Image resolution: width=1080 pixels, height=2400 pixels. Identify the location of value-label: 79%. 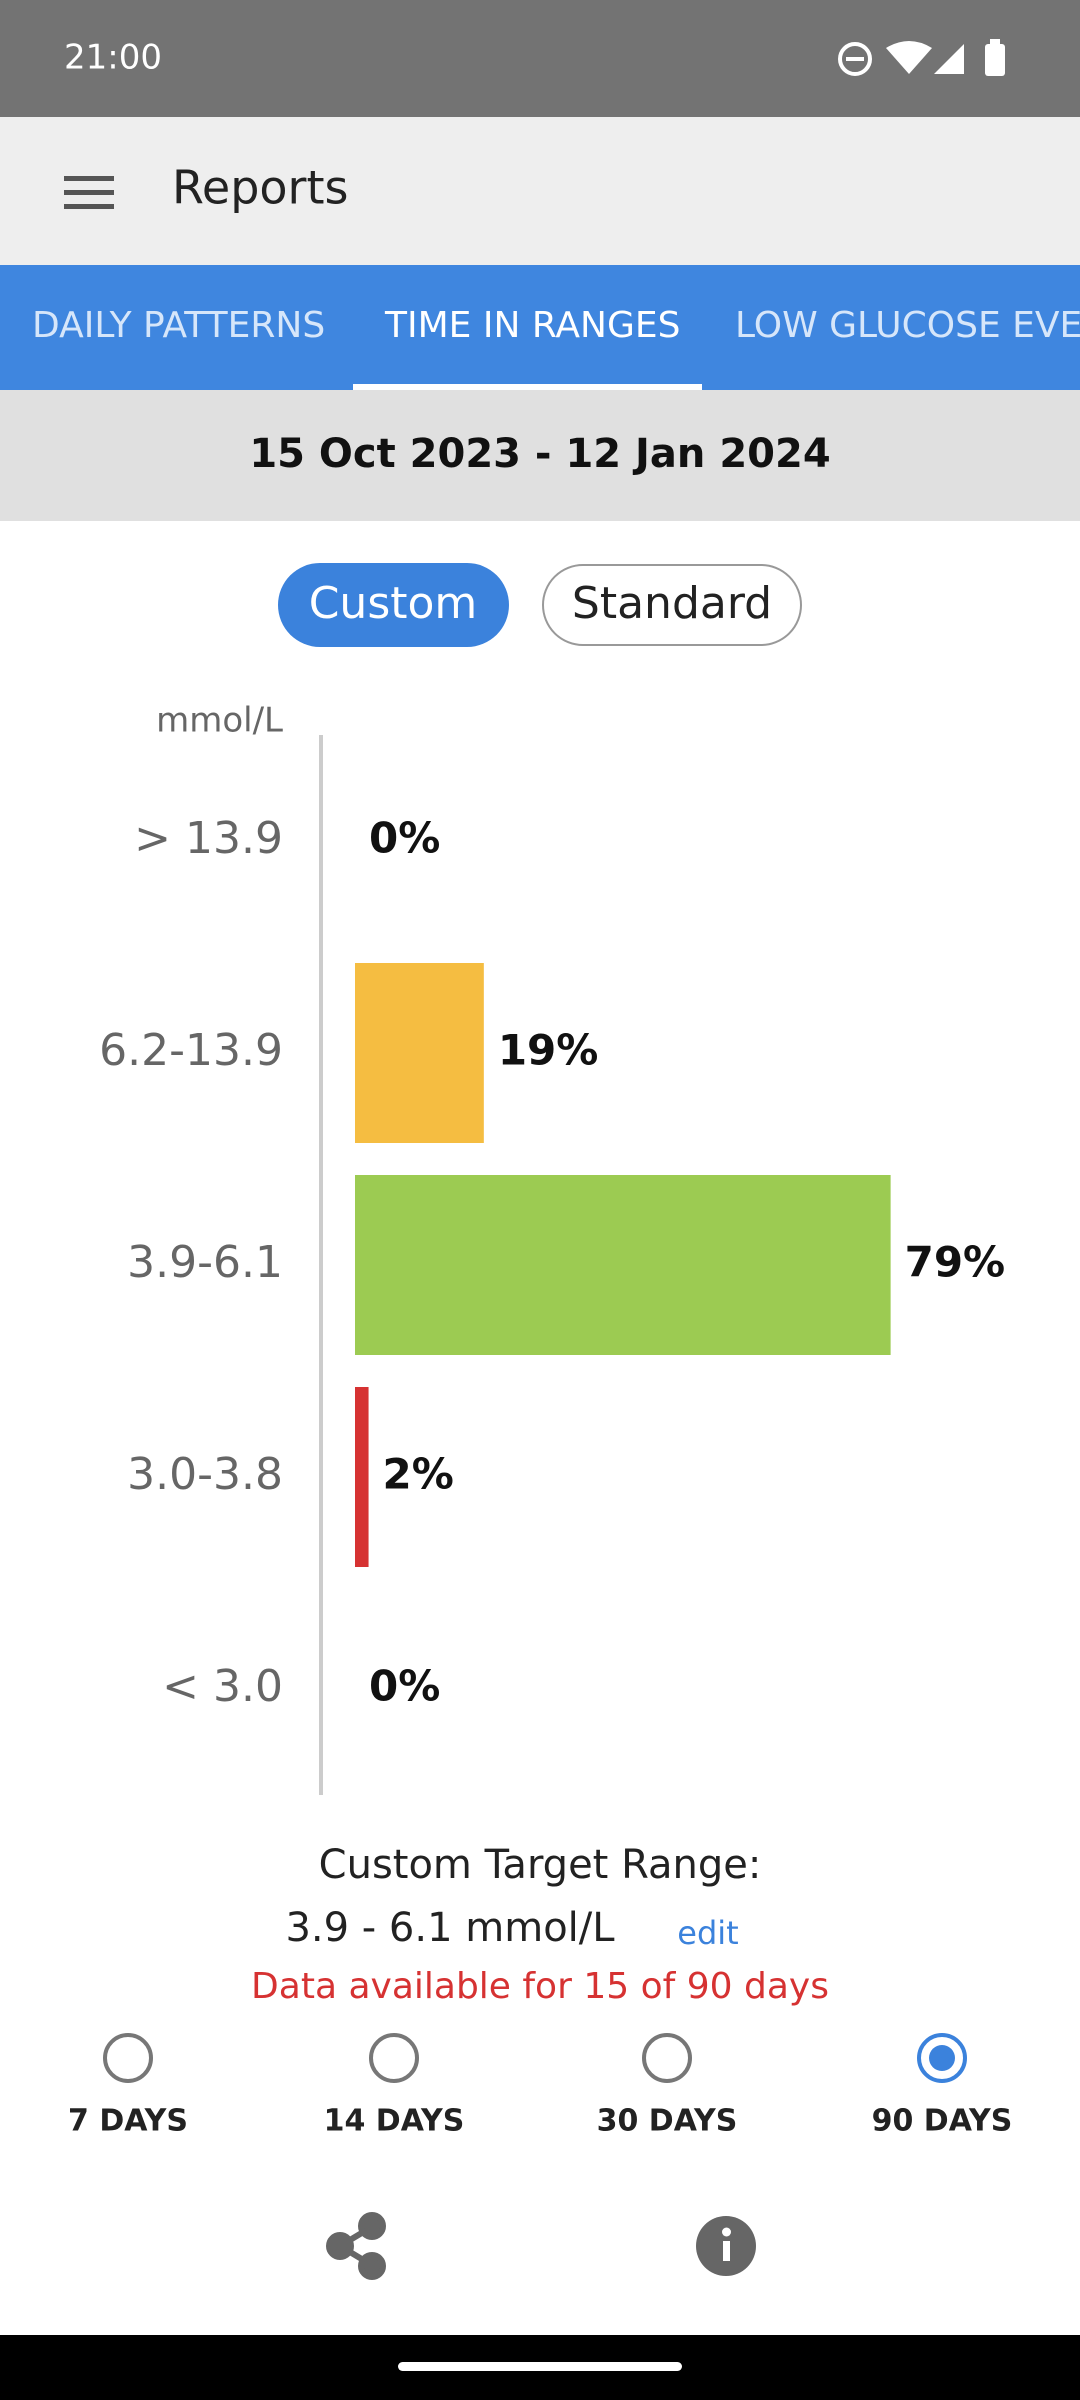
(955, 1262).